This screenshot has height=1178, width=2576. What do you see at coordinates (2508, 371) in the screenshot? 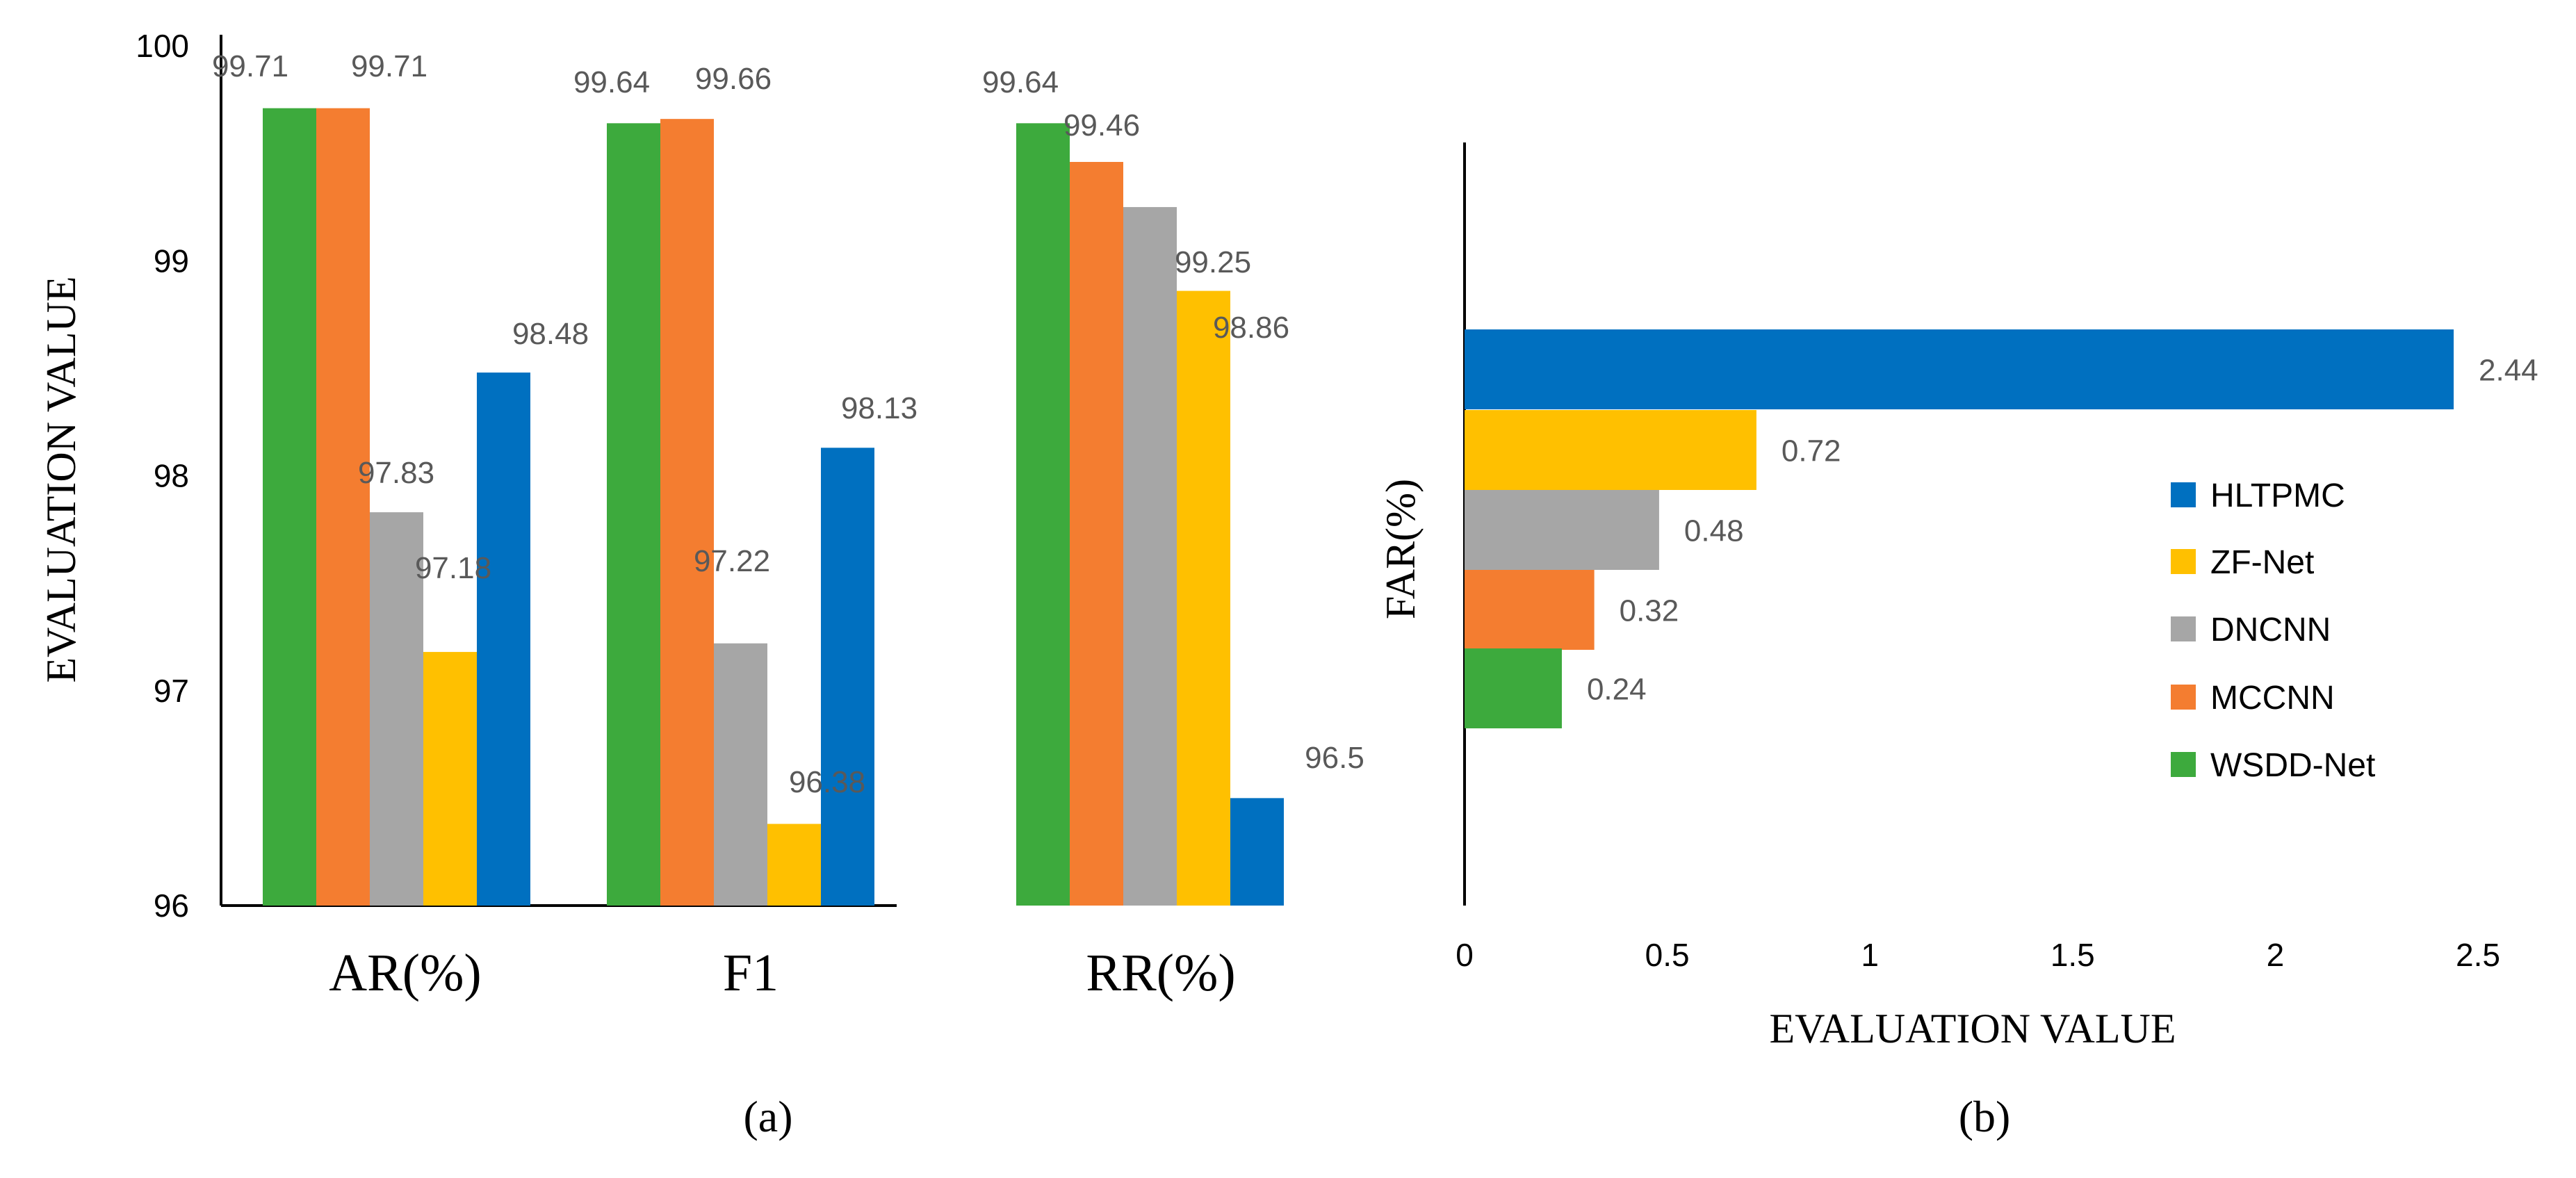
I see `data-label-hltpmc: 2.44` at bounding box center [2508, 371].